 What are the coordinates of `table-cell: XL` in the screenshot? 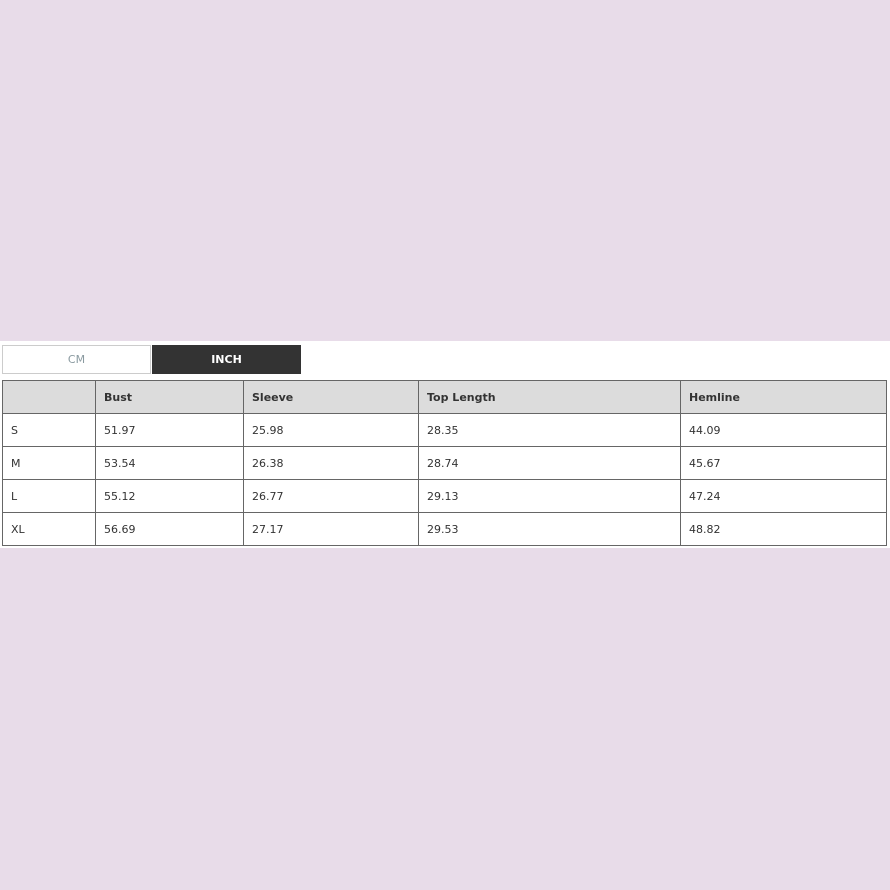 It's located at (49, 529).